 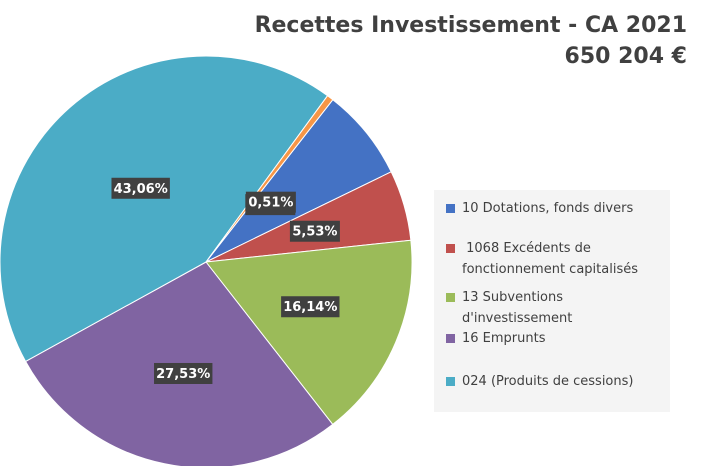 I want to click on data-label-text: 0,51%, so click(x=270, y=203).